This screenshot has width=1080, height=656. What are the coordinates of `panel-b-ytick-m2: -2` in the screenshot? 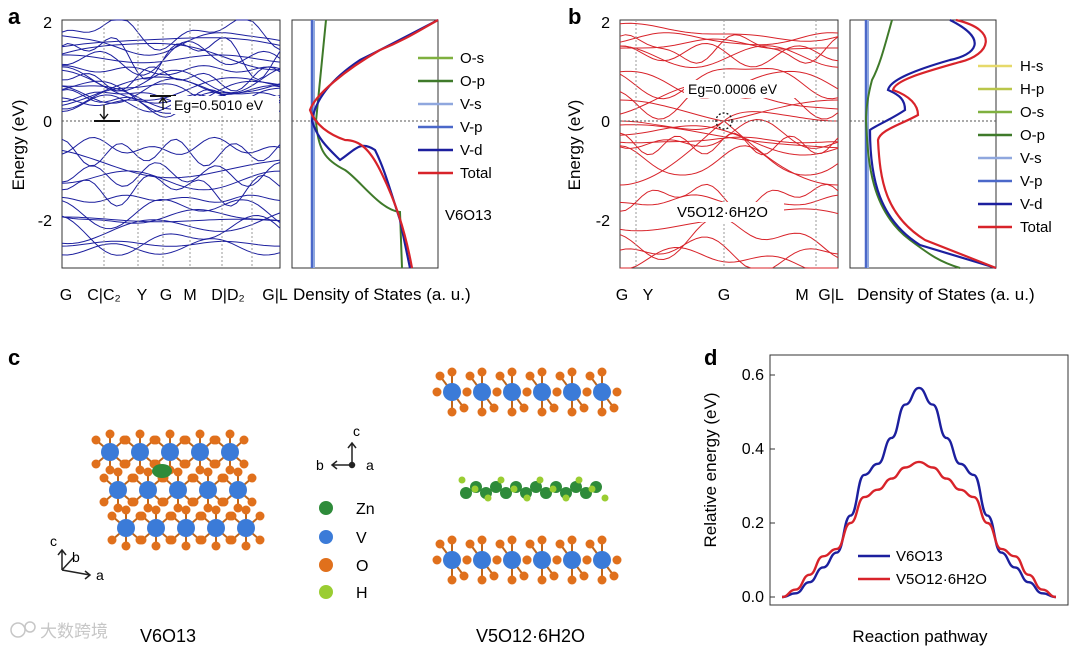 It's located at (603, 221).